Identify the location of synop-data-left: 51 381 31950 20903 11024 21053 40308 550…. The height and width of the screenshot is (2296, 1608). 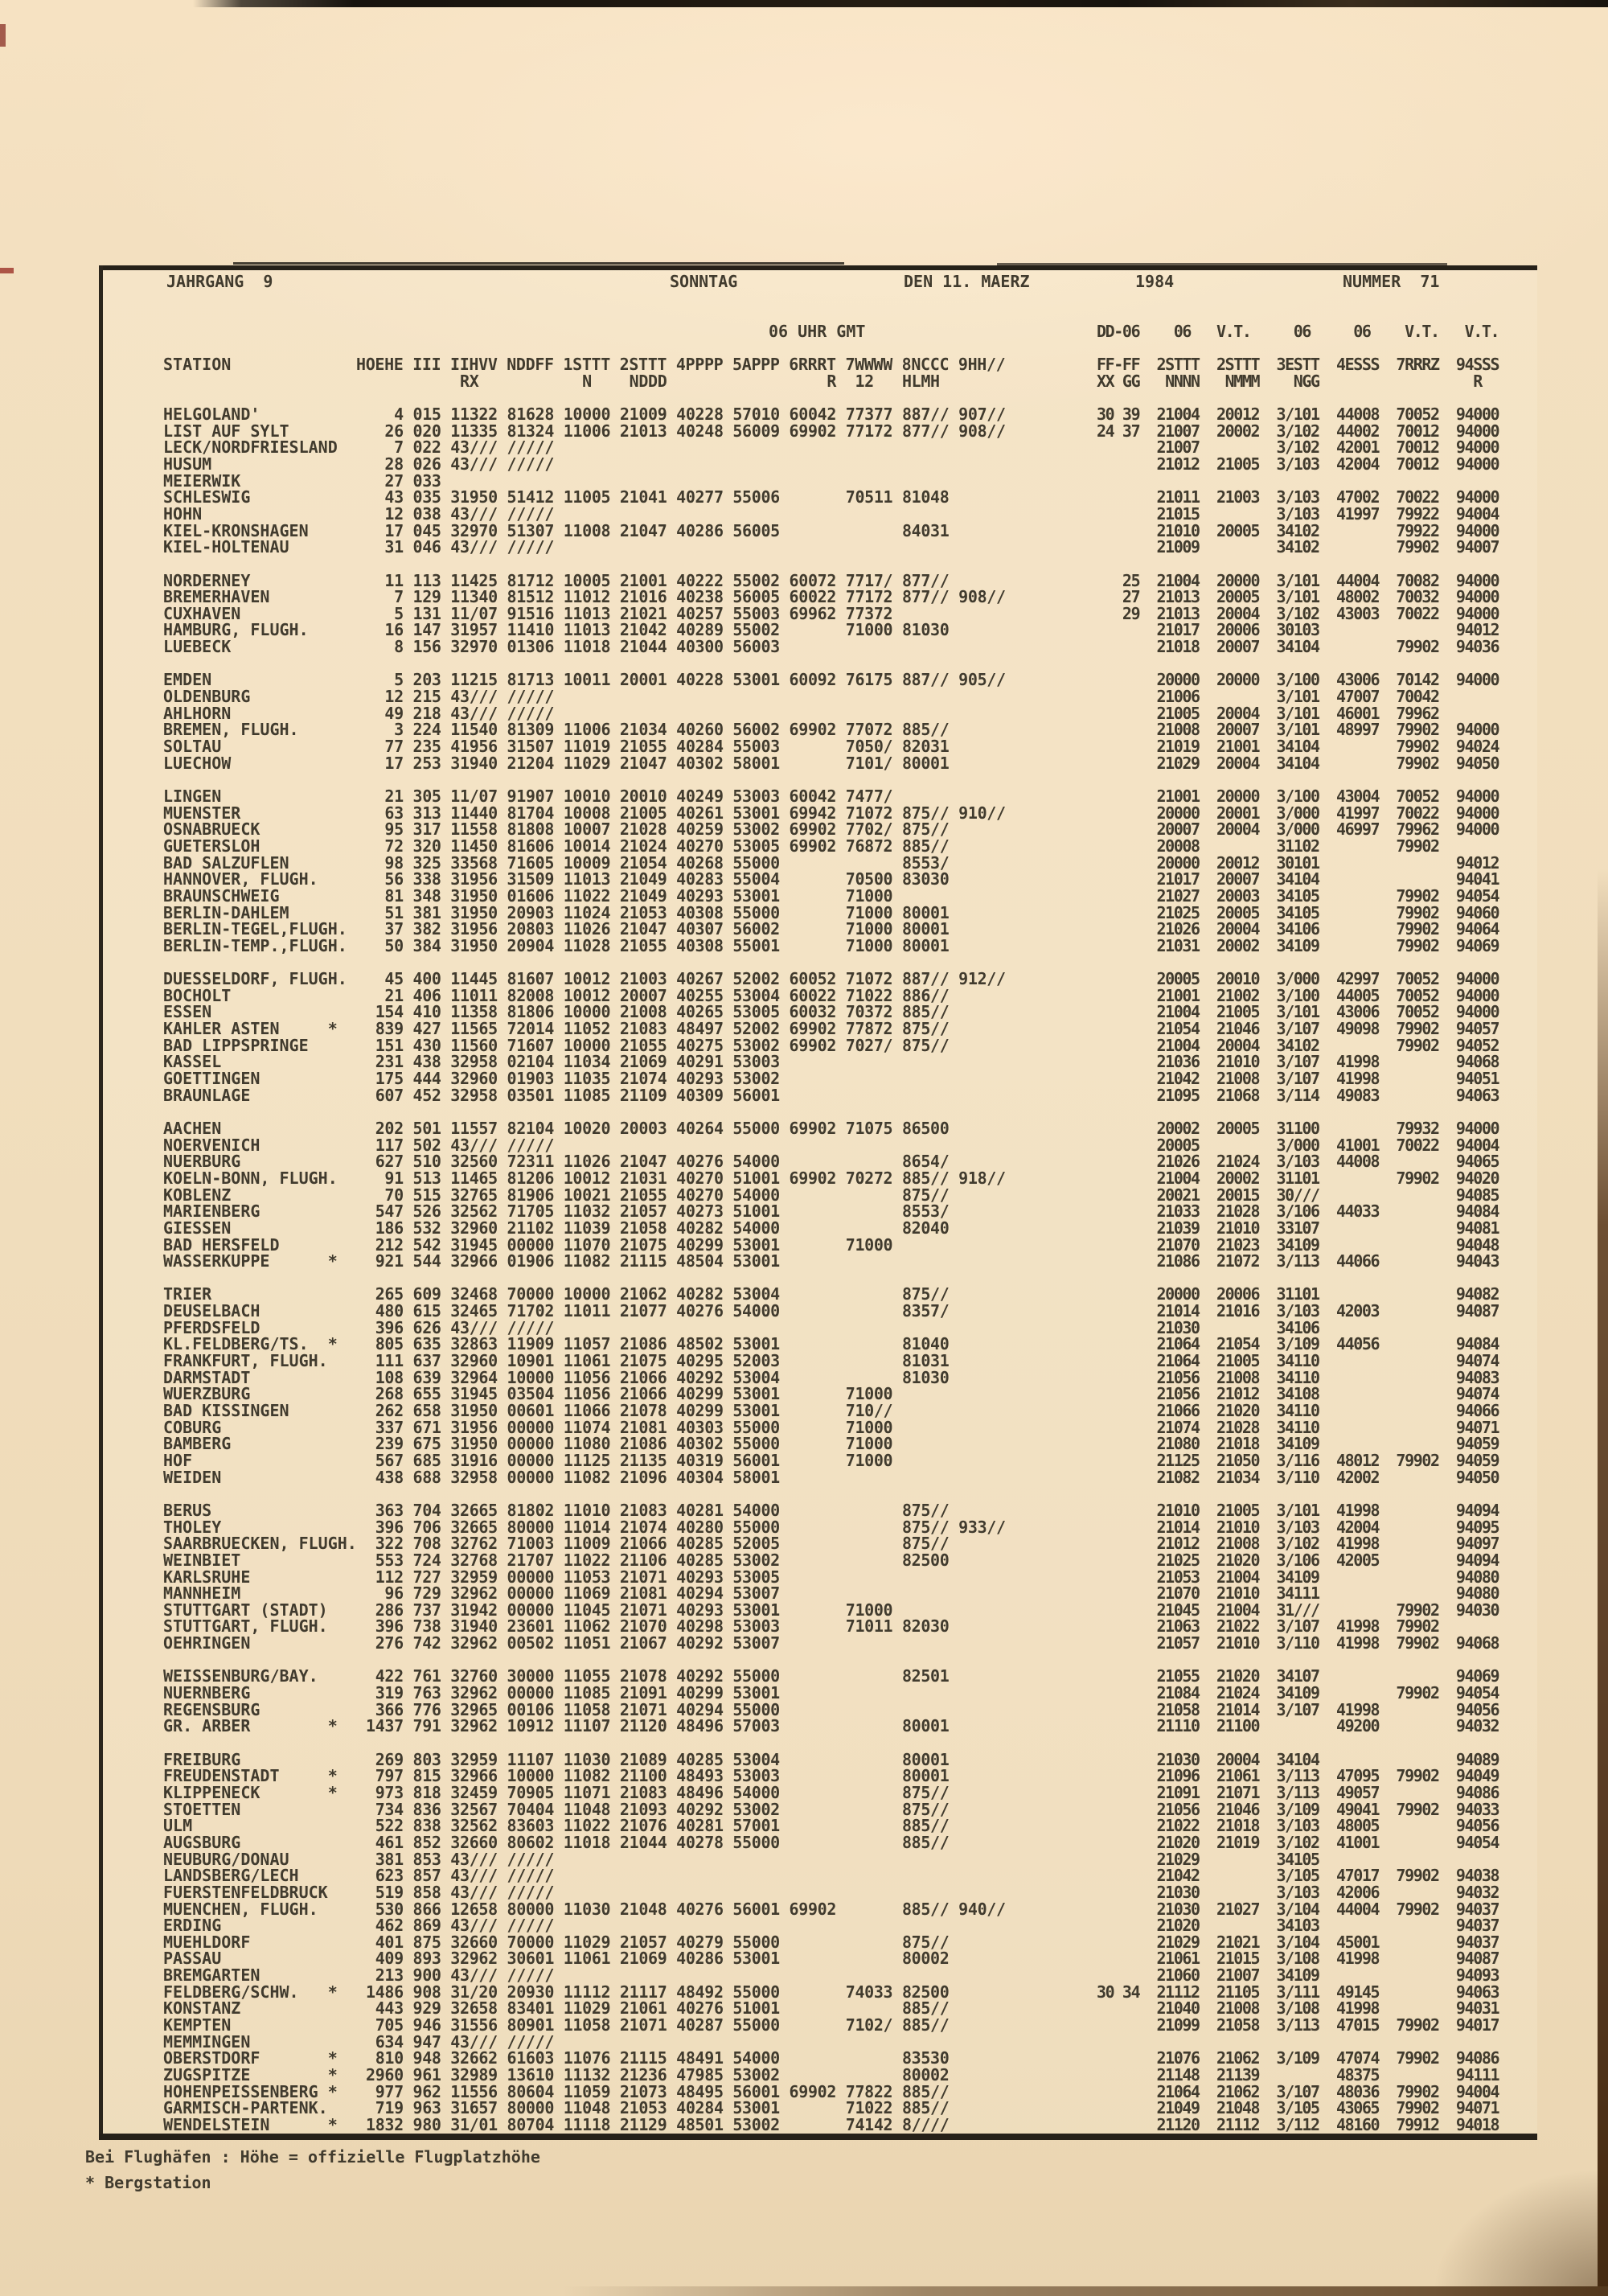
(658, 912).